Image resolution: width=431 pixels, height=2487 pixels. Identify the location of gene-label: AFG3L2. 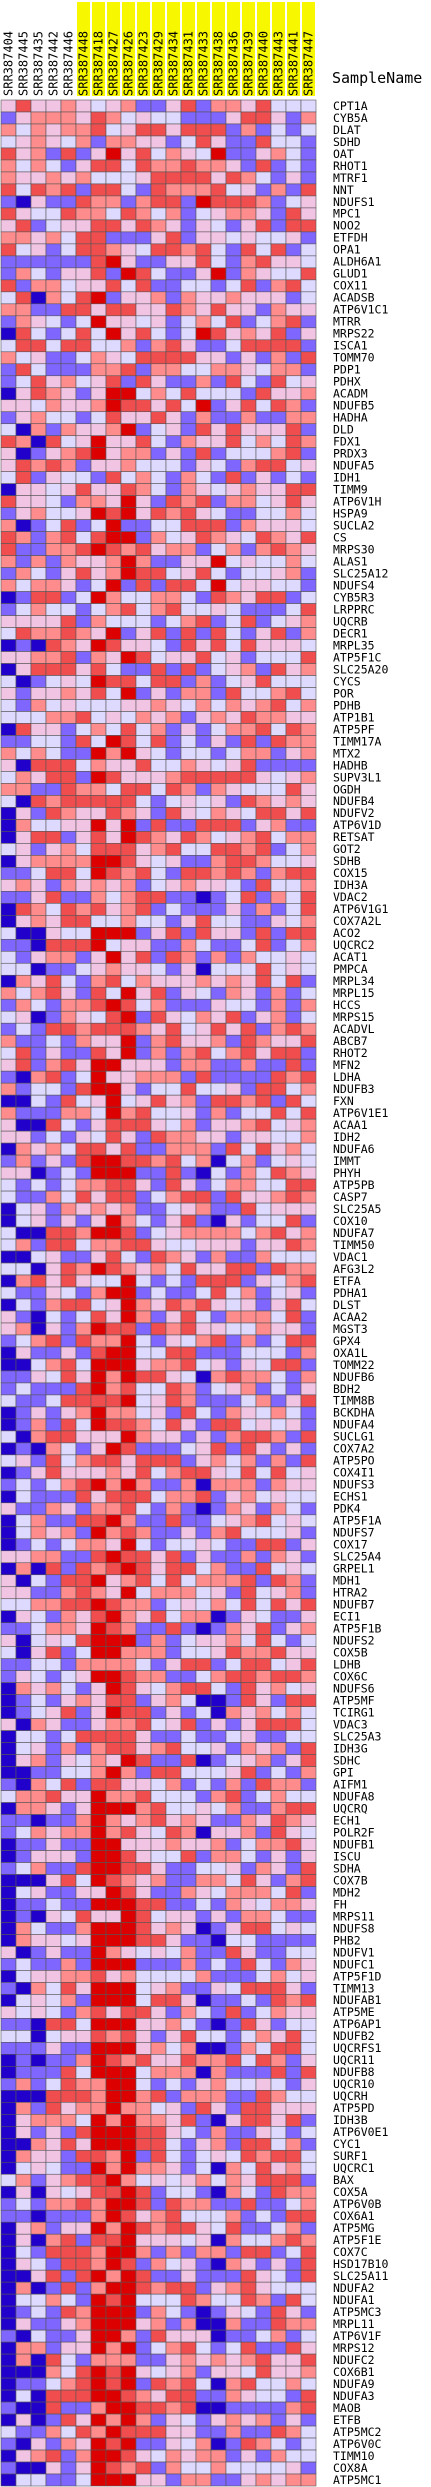
(354, 1269).